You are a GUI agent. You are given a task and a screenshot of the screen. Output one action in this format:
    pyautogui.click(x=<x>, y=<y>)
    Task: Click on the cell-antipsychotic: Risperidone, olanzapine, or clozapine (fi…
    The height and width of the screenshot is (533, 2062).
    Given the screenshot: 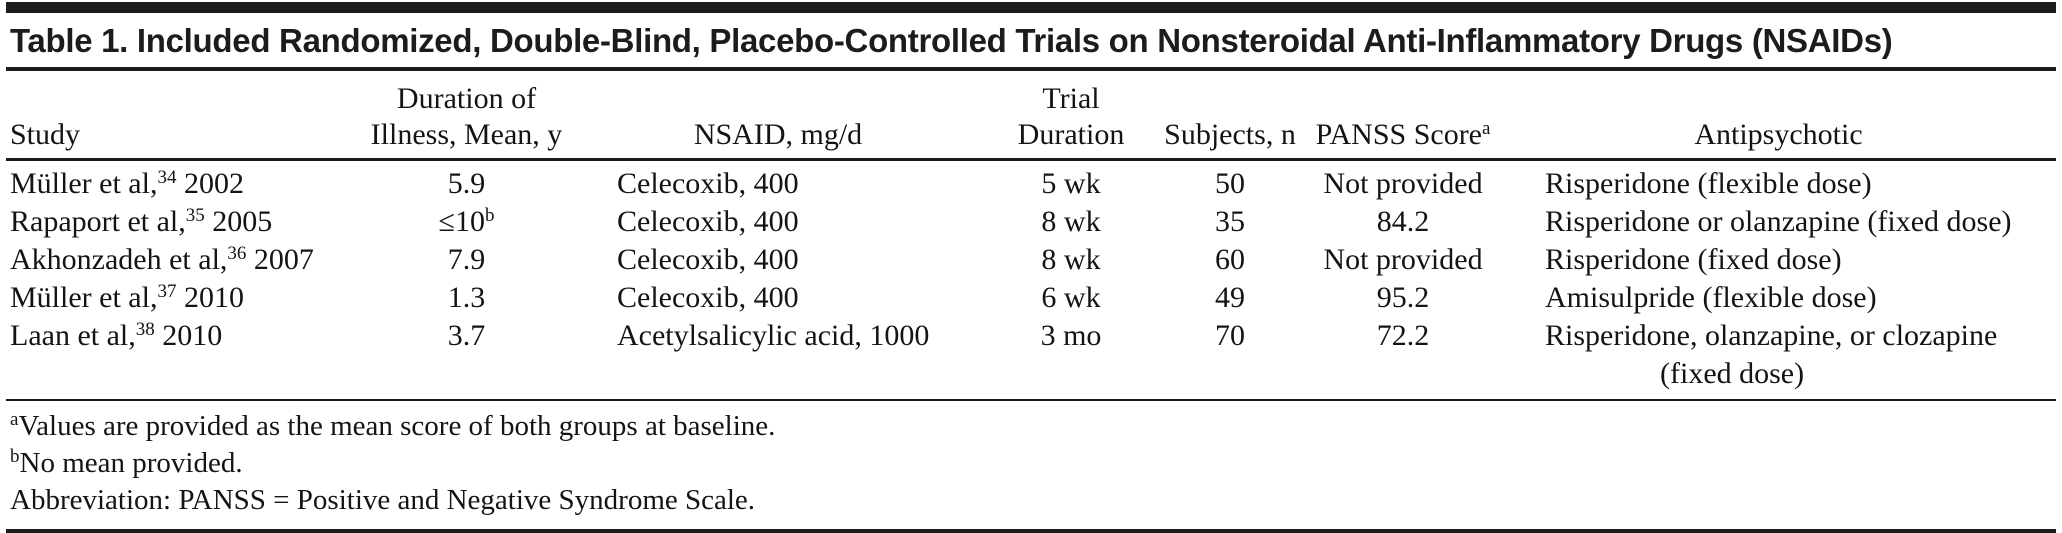 What is the action you would take?
    pyautogui.click(x=1771, y=354)
    